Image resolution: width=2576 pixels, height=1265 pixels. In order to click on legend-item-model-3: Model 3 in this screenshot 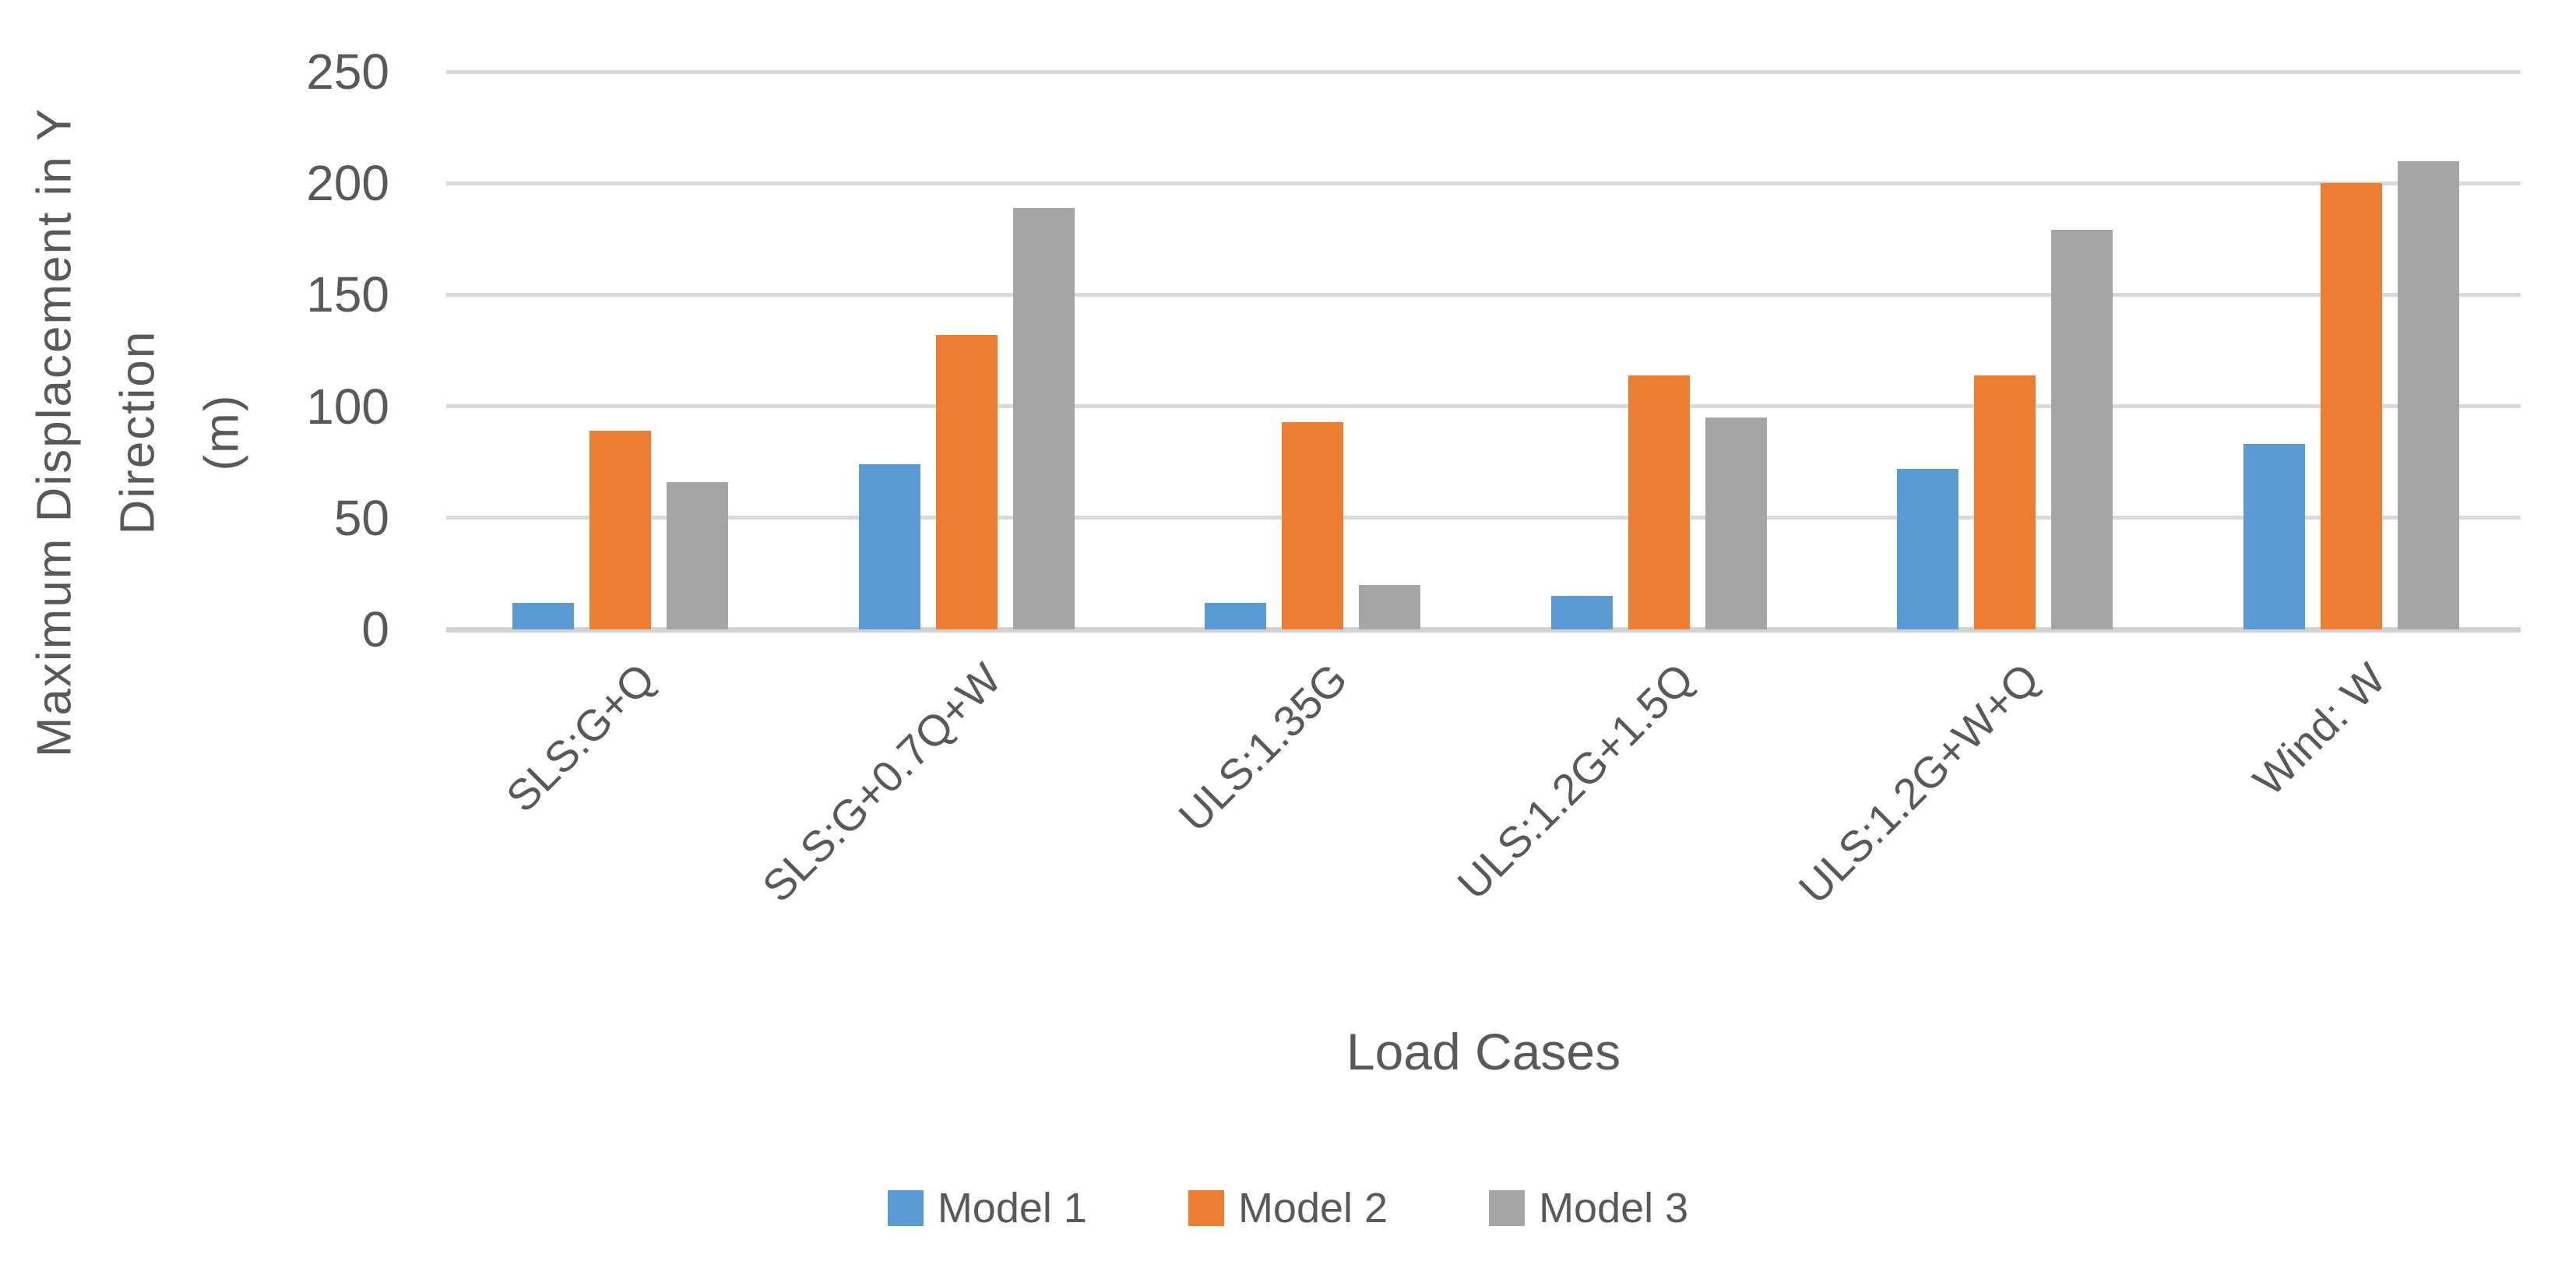, I will do `click(1588, 1208)`.